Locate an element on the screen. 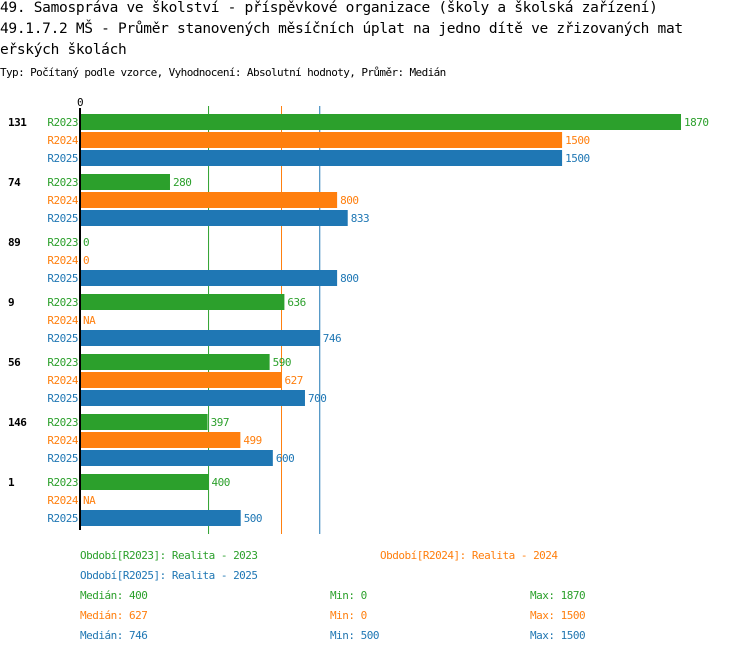 The width and height of the screenshot is (750, 654). data-label: 499 is located at coordinates (252, 440).